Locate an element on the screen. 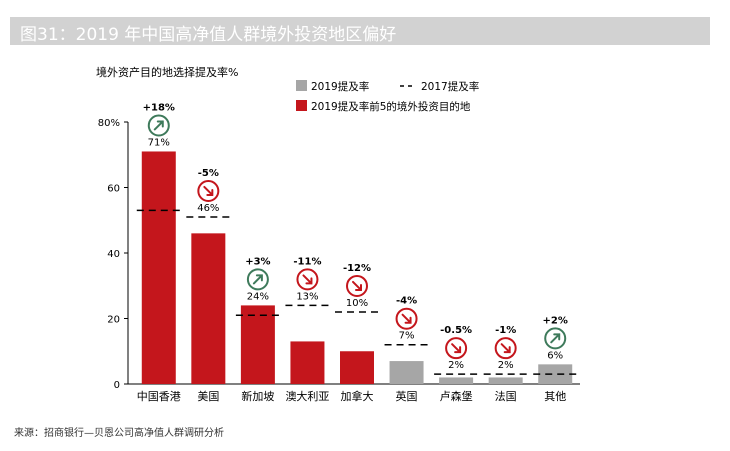 The height and width of the screenshot is (451, 730). y-axis-label: 境外资产目的地选择提及率% is located at coordinates (167, 72).